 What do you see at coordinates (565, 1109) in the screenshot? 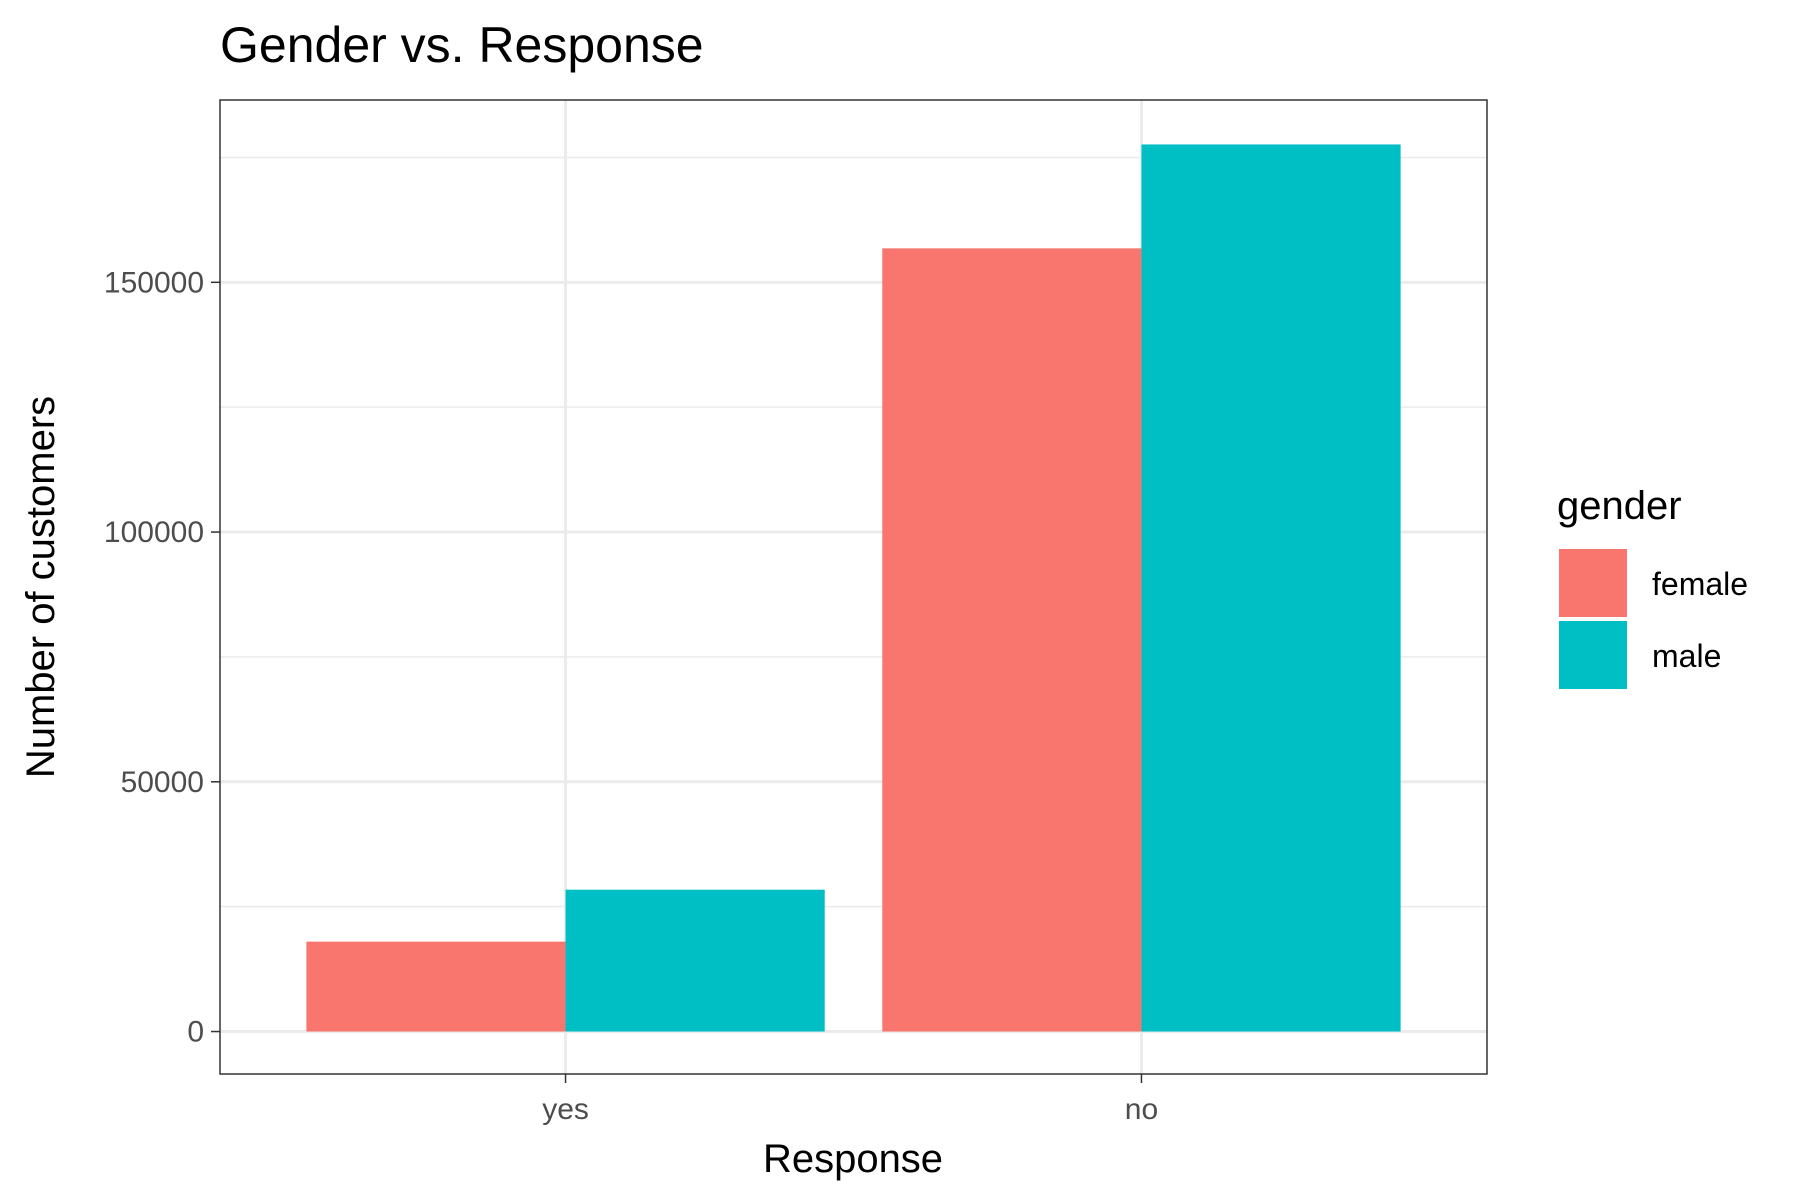
I see `x-tick-label-yes: yes` at bounding box center [565, 1109].